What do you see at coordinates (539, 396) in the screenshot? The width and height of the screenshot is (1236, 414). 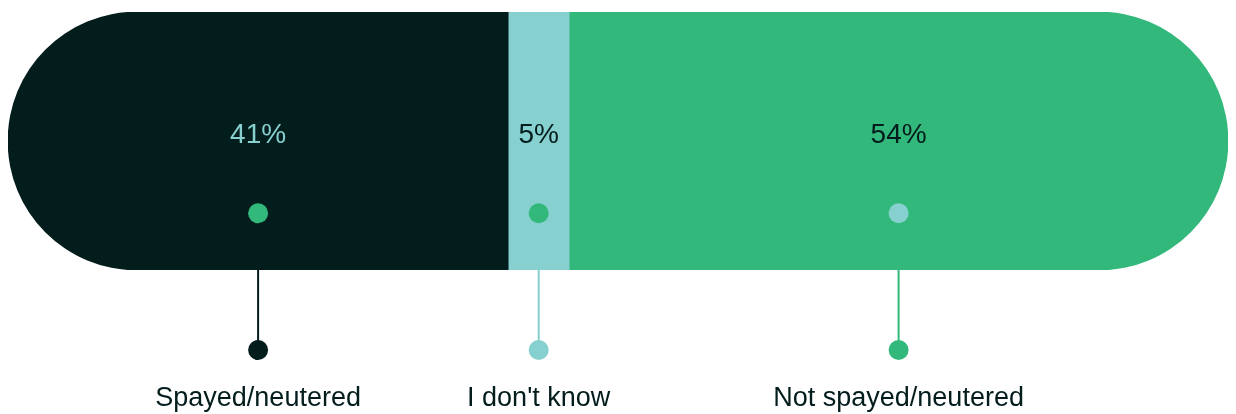 I see `legend-label: I don't know` at bounding box center [539, 396].